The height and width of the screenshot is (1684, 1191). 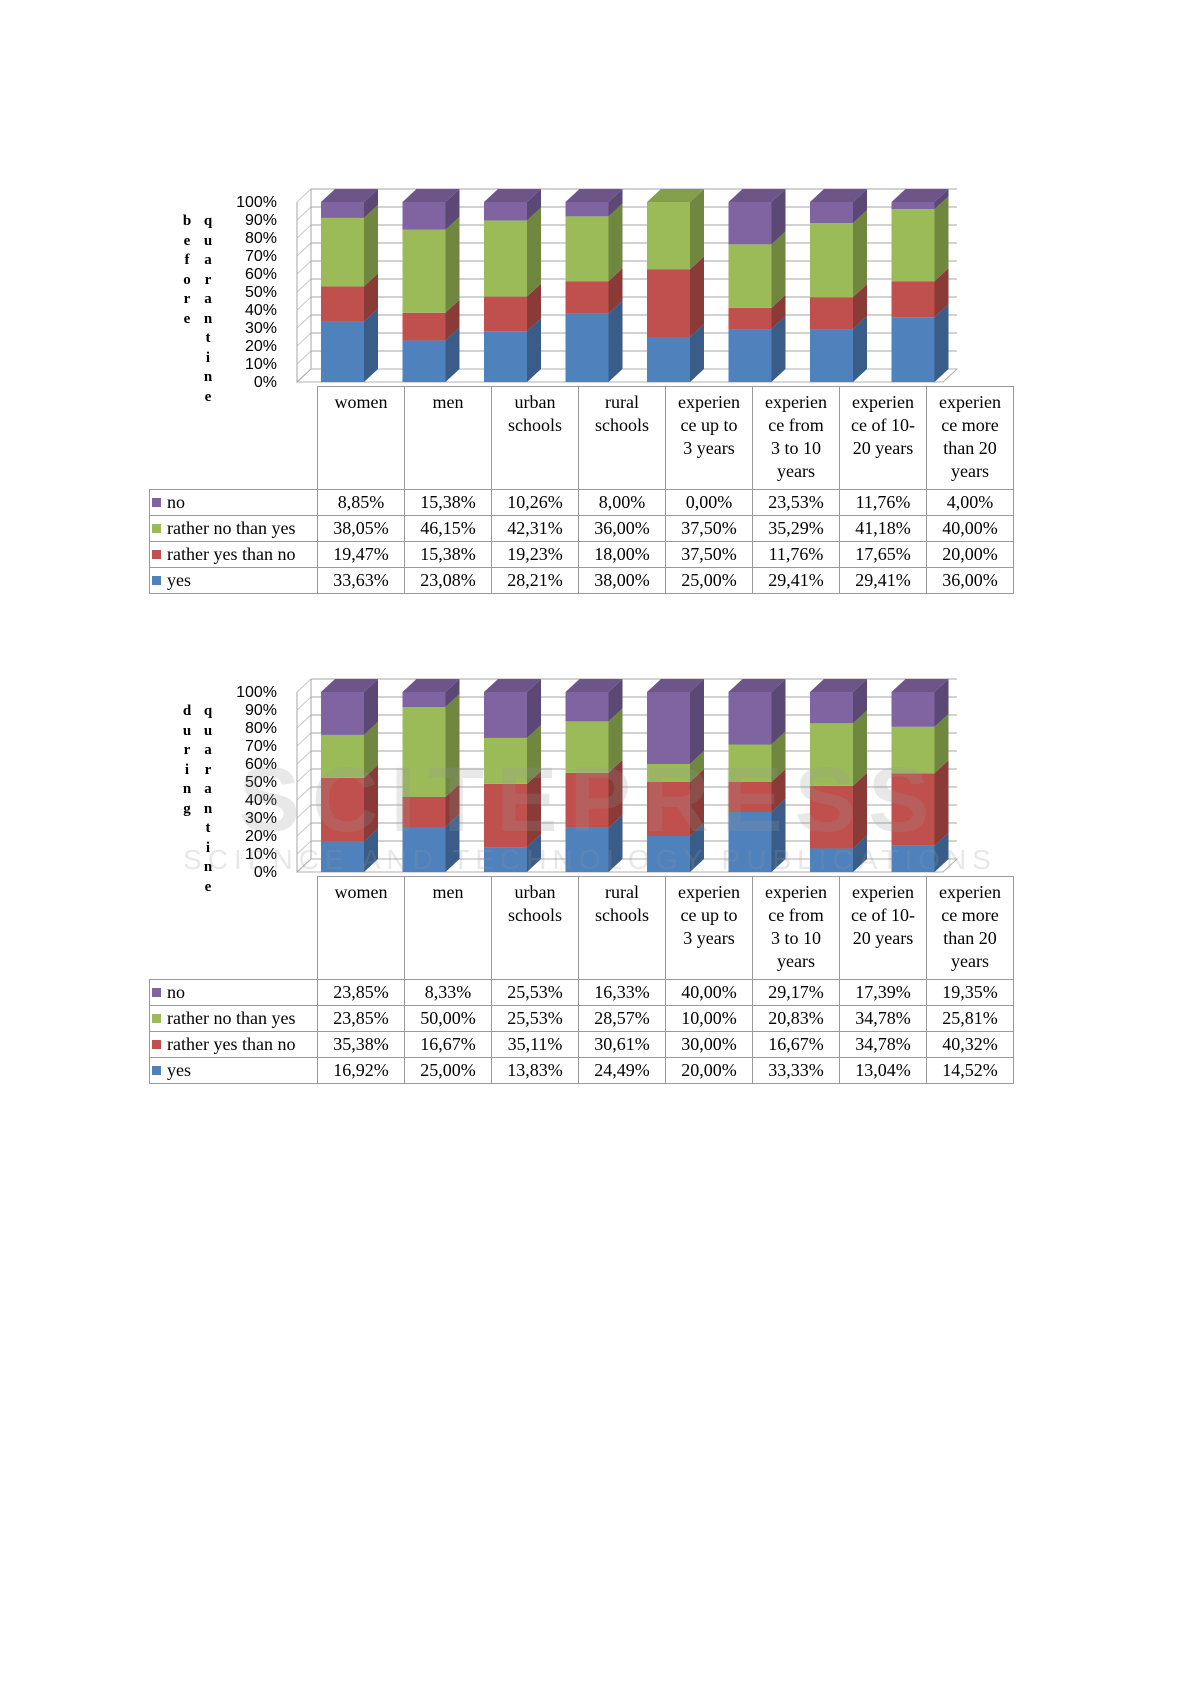 What do you see at coordinates (448, 992) in the screenshot?
I see `table-cell-value: 8,33%` at bounding box center [448, 992].